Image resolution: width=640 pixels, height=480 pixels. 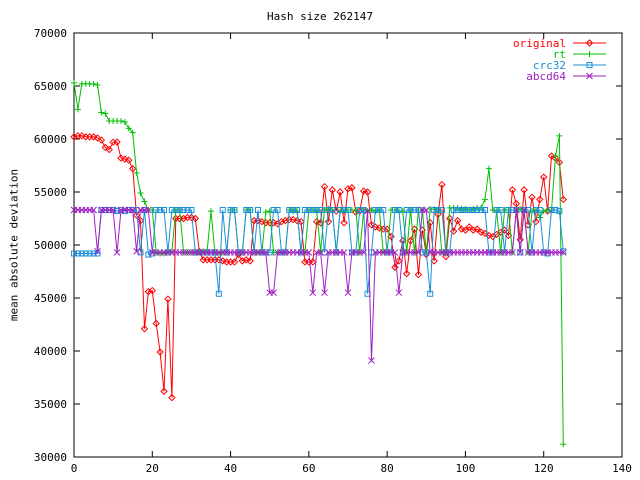 I want to click on legend-marker-original, so click(x=589, y=43).